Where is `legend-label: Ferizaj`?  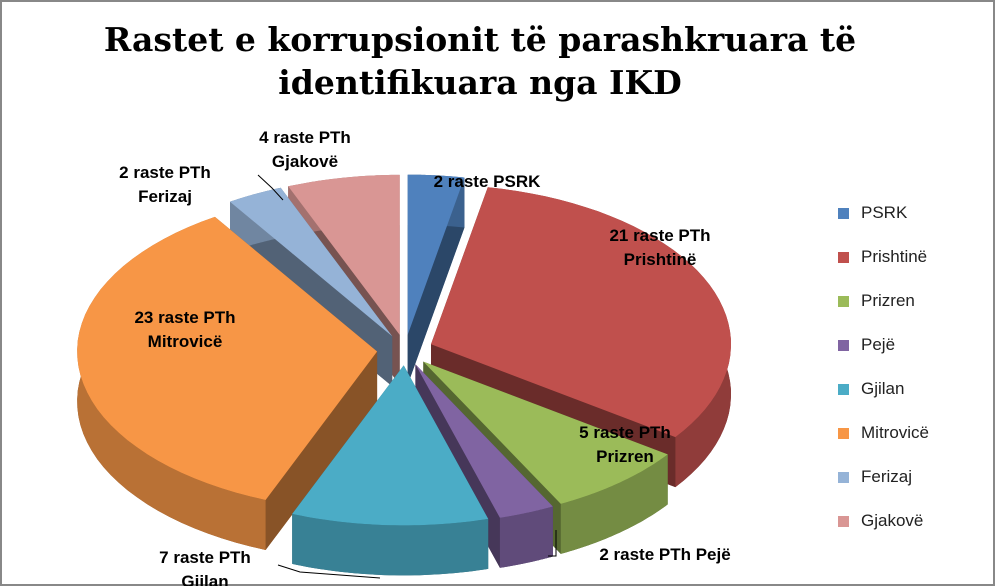
legend-label: Ferizaj is located at coordinates (887, 476).